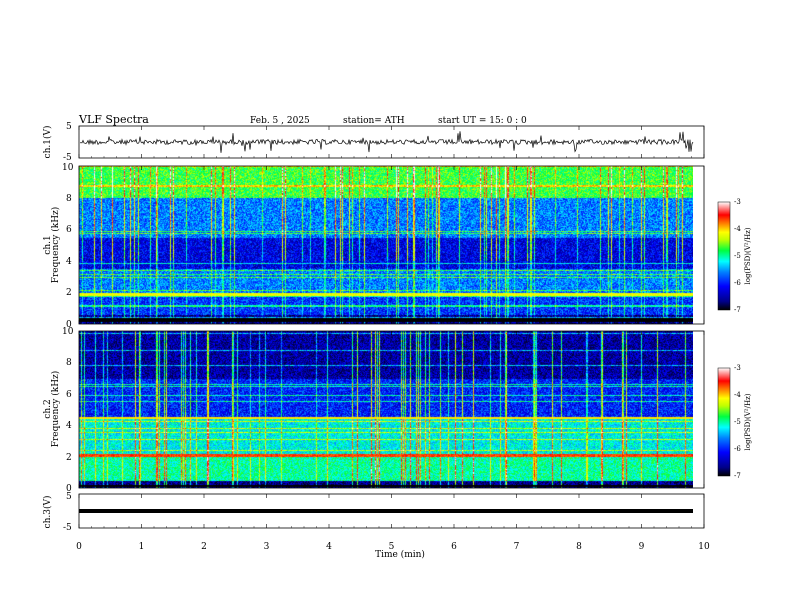 The height and width of the screenshot is (612, 792). Describe the element at coordinates (69, 395) in the screenshot. I see `ch2-ytick-6: 6` at that location.